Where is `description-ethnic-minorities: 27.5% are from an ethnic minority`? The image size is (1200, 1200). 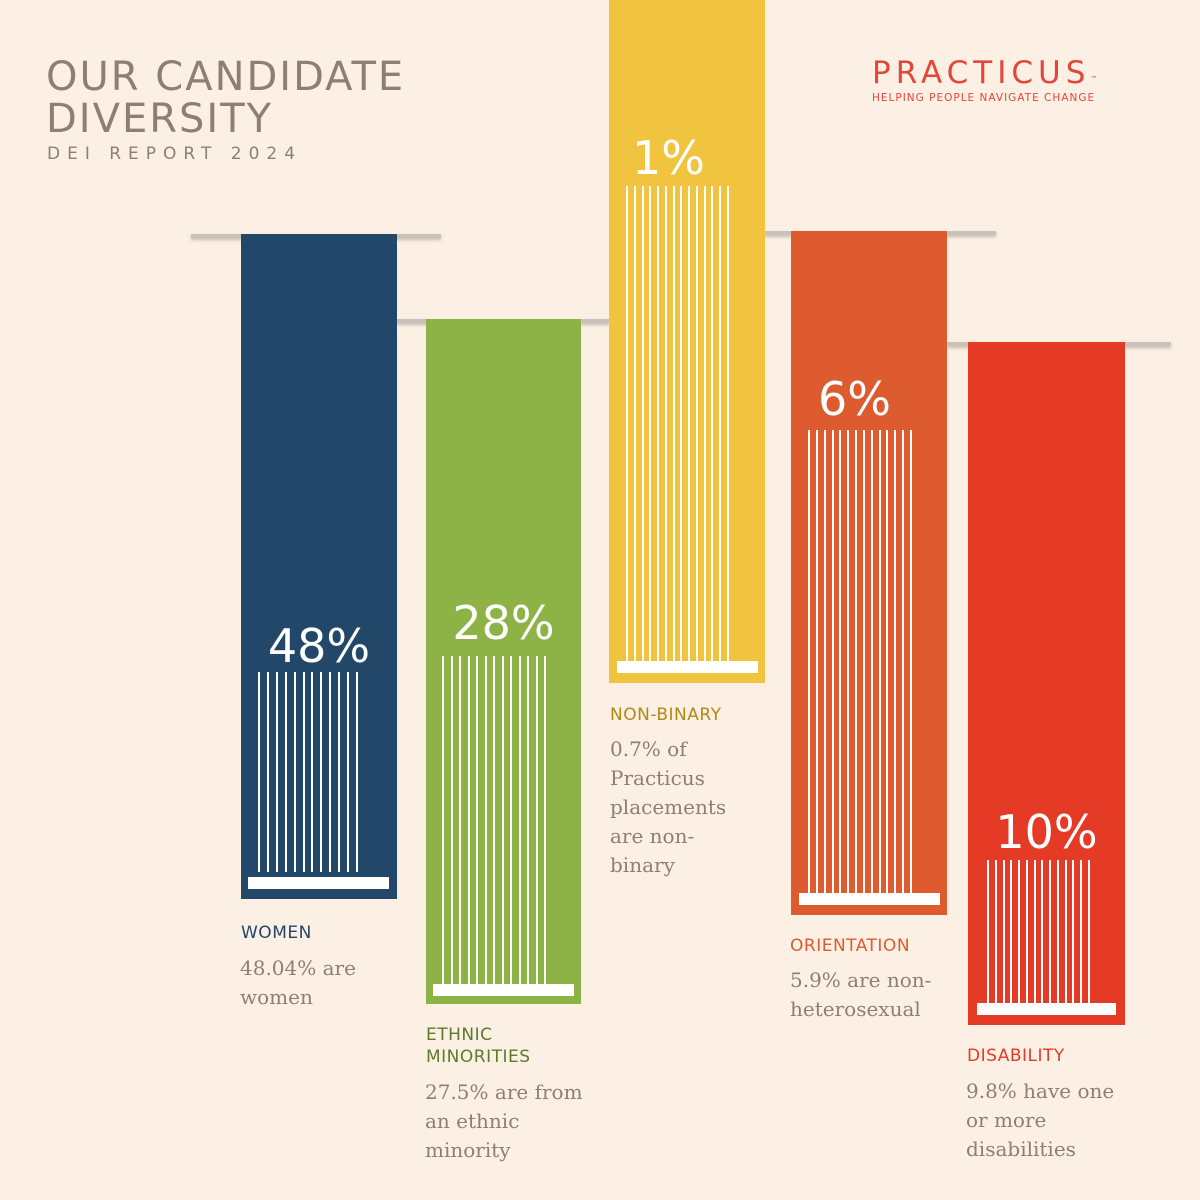 description-ethnic-minorities: 27.5% are from an ethnic minority is located at coordinates (504, 1121).